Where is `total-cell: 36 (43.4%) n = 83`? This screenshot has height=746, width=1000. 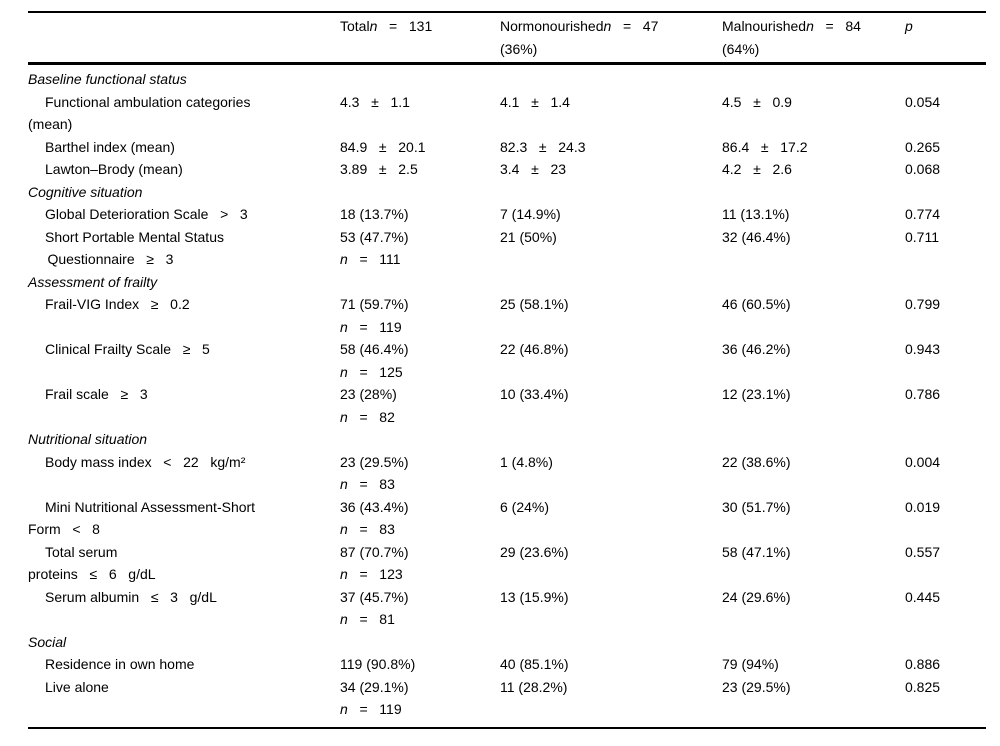 total-cell: 36 (43.4%) n = 83 is located at coordinates (420, 518).